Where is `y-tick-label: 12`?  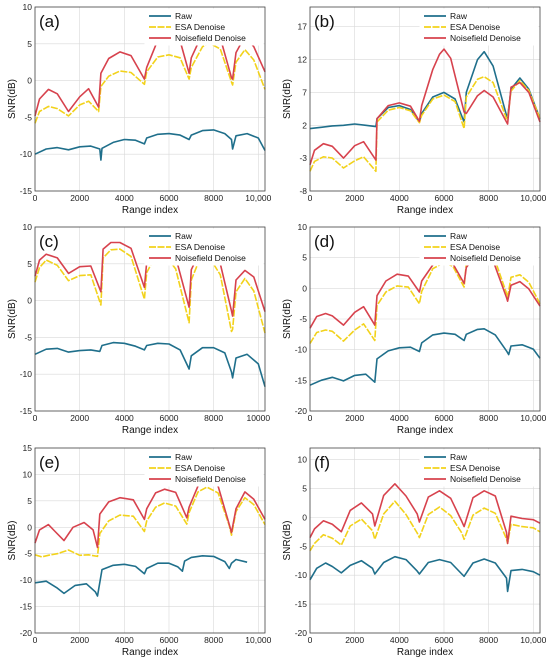 y-tick-label: 12 is located at coordinates (303, 60).